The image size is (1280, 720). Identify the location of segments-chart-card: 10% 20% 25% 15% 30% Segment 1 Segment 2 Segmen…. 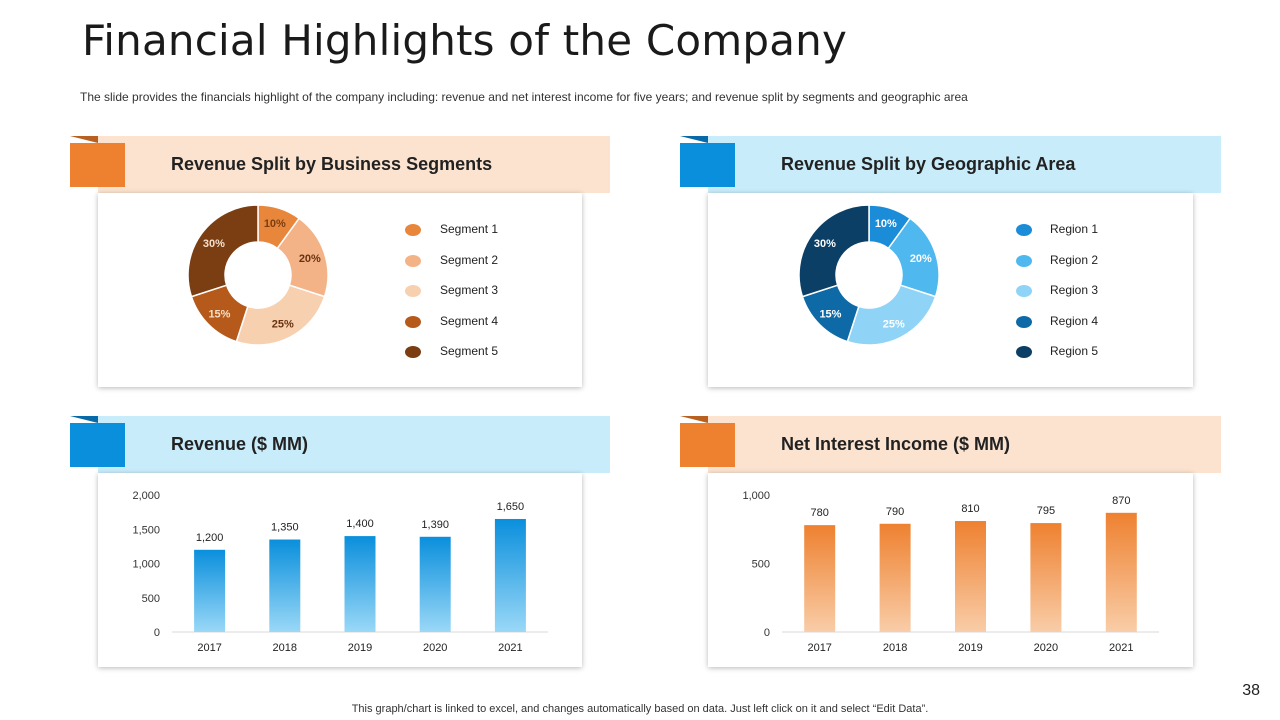
(340, 290).